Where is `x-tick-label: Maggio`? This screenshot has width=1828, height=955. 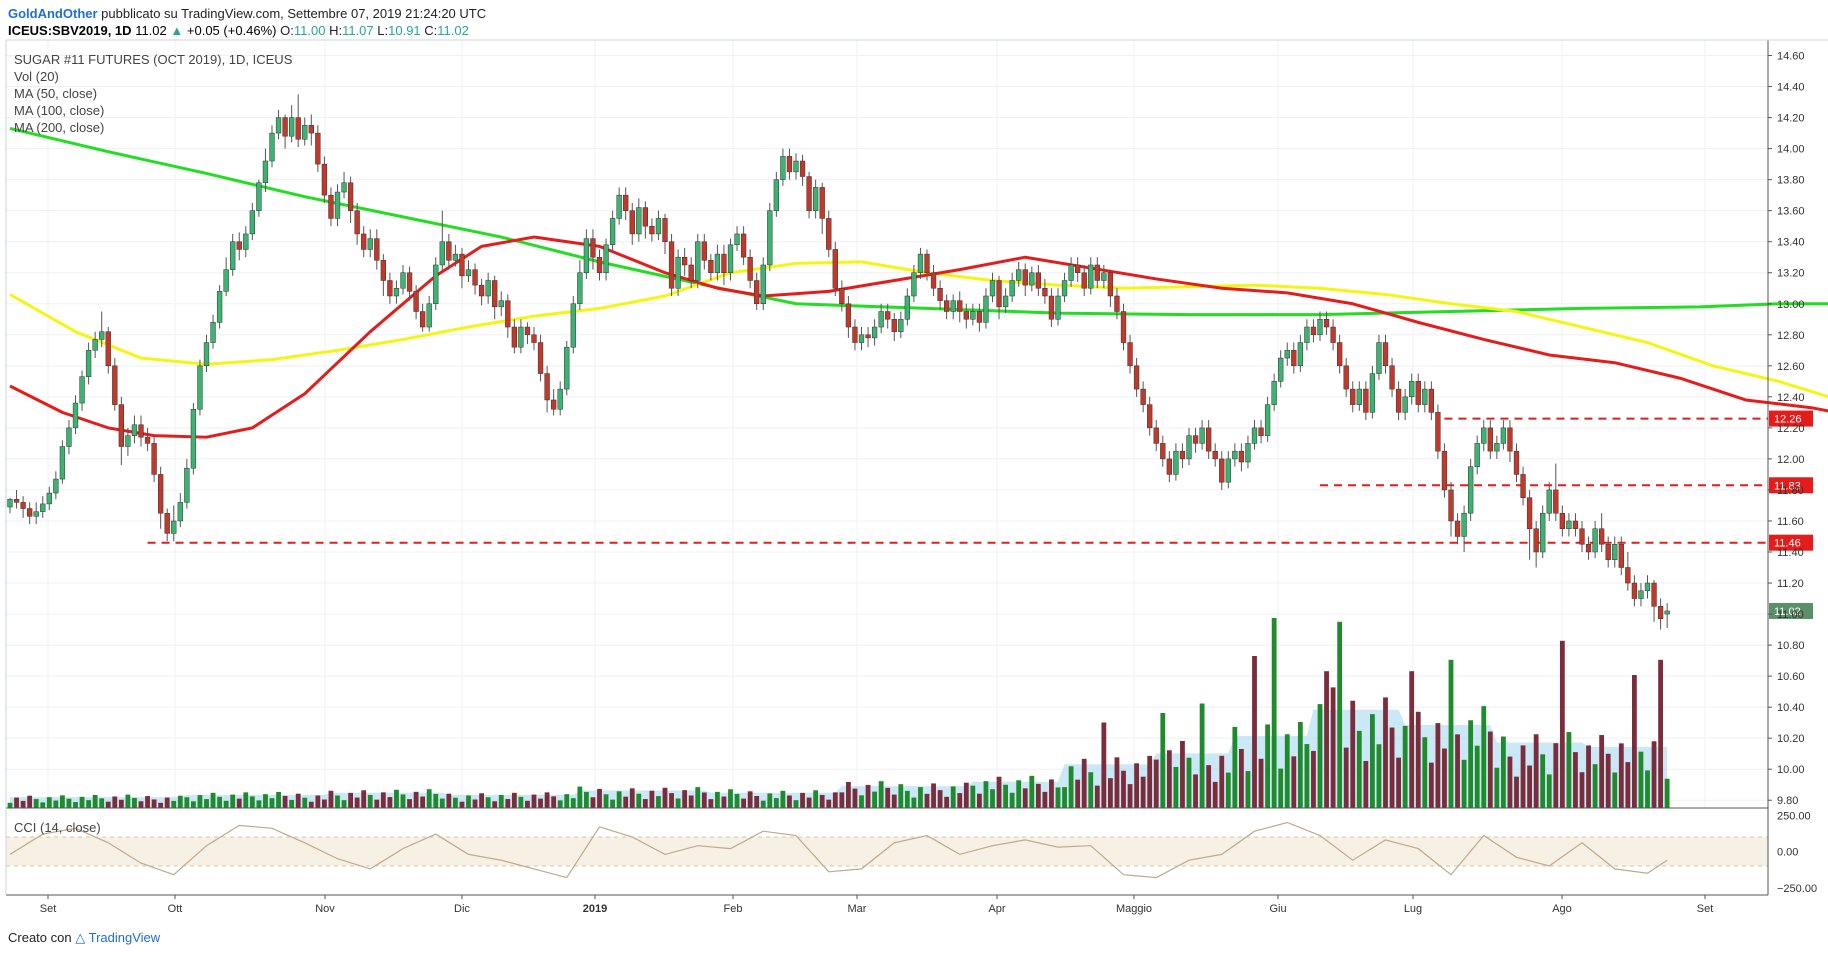 x-tick-label: Maggio is located at coordinates (1134, 909).